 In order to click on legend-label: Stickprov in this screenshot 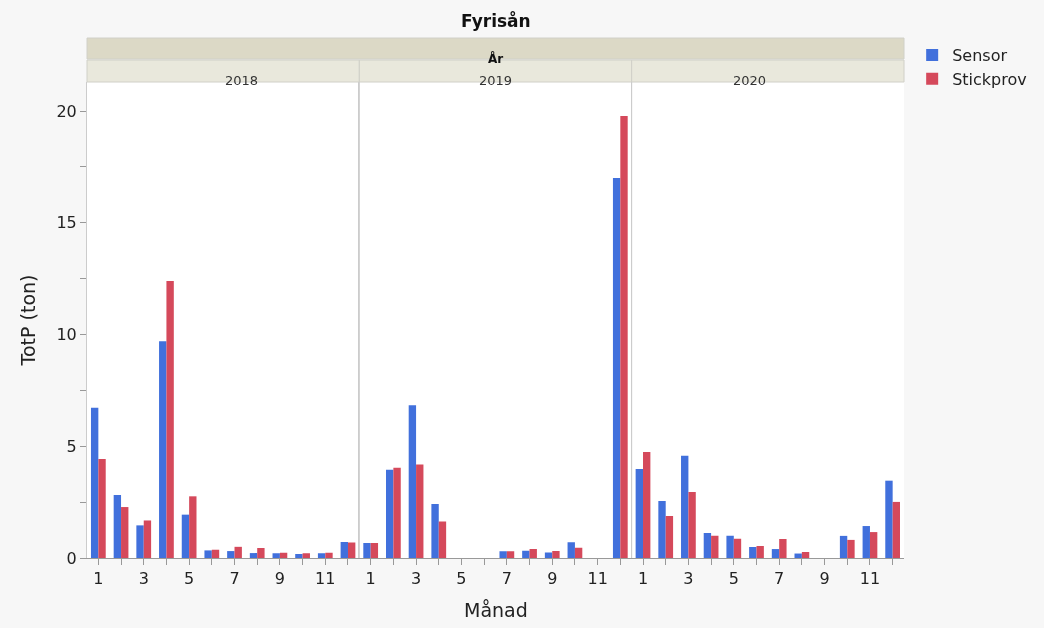, I will do `click(989, 79)`.